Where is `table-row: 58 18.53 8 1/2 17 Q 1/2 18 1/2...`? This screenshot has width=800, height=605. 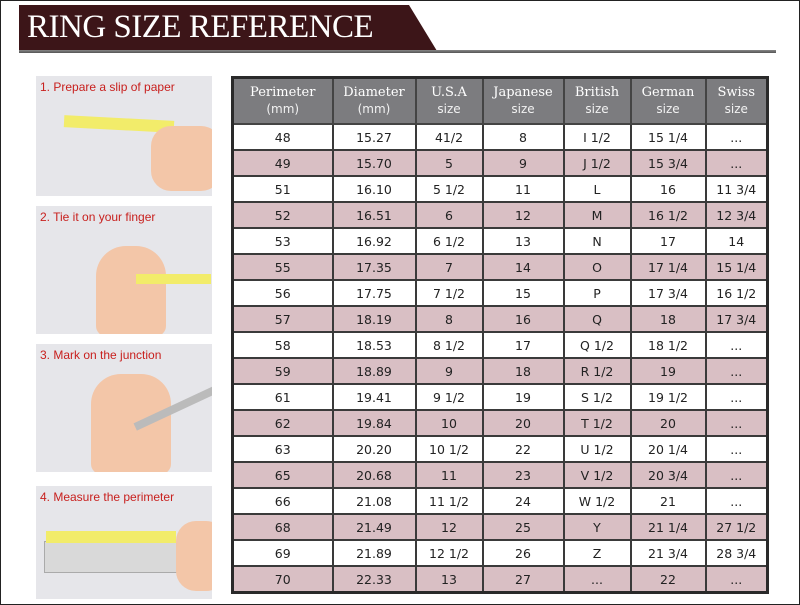 table-row: 58 18.53 8 1/2 17 Q 1/2 18 1/2... is located at coordinates (500, 345).